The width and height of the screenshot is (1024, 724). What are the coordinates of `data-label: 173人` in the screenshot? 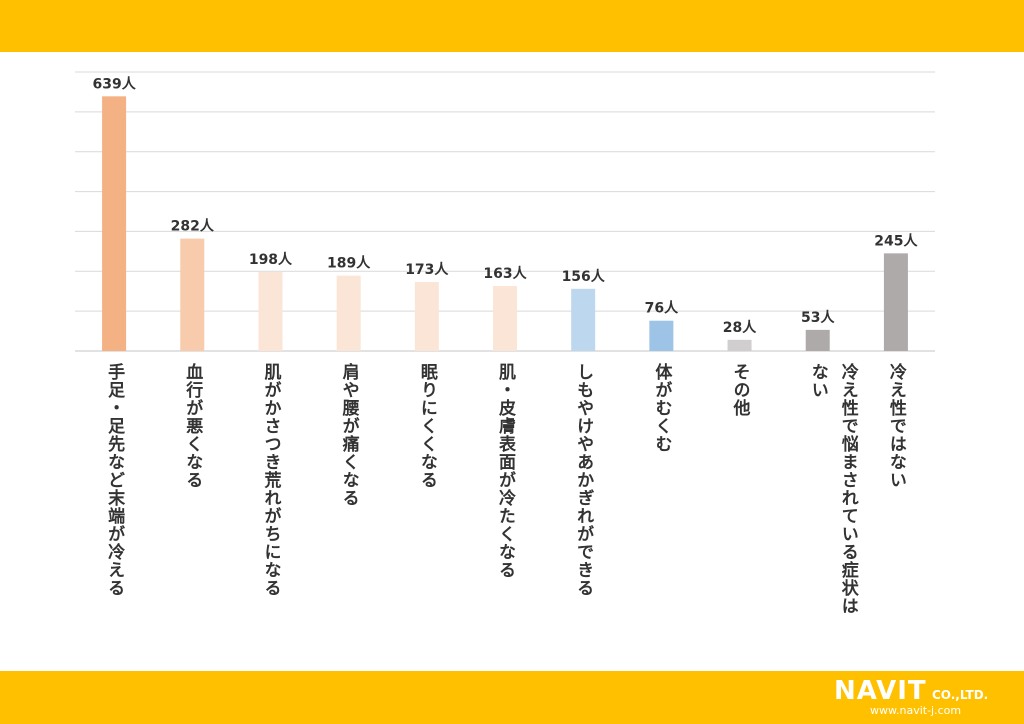 It's located at (427, 269).